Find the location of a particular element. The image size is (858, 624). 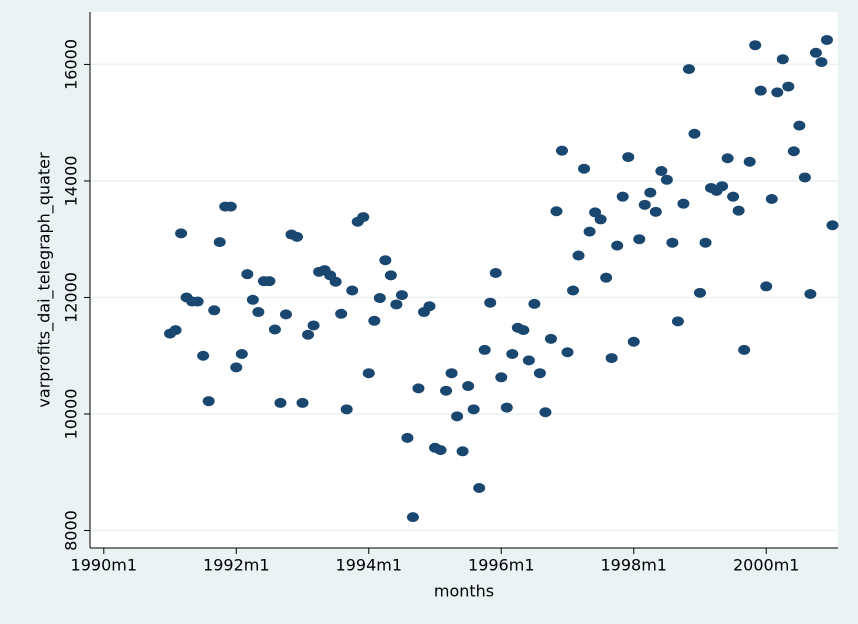

y-tick-label: 16000 is located at coordinates (71, 64).